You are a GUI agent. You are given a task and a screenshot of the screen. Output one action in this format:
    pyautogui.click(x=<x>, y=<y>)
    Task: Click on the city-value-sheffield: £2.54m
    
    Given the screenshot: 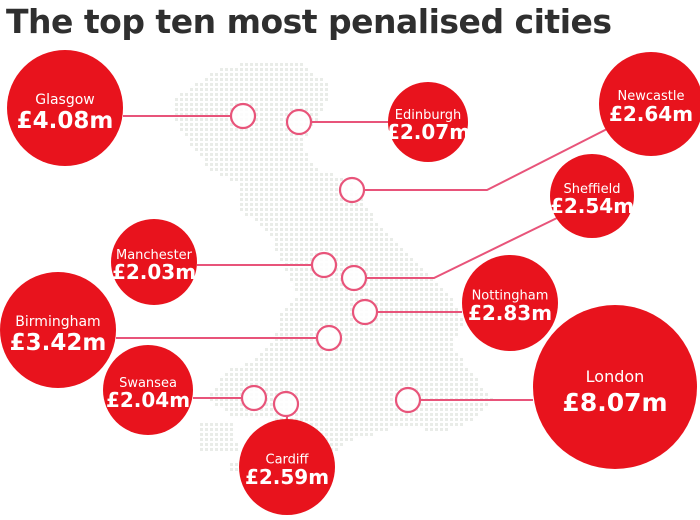 What is the action you would take?
    pyautogui.click(x=592, y=206)
    